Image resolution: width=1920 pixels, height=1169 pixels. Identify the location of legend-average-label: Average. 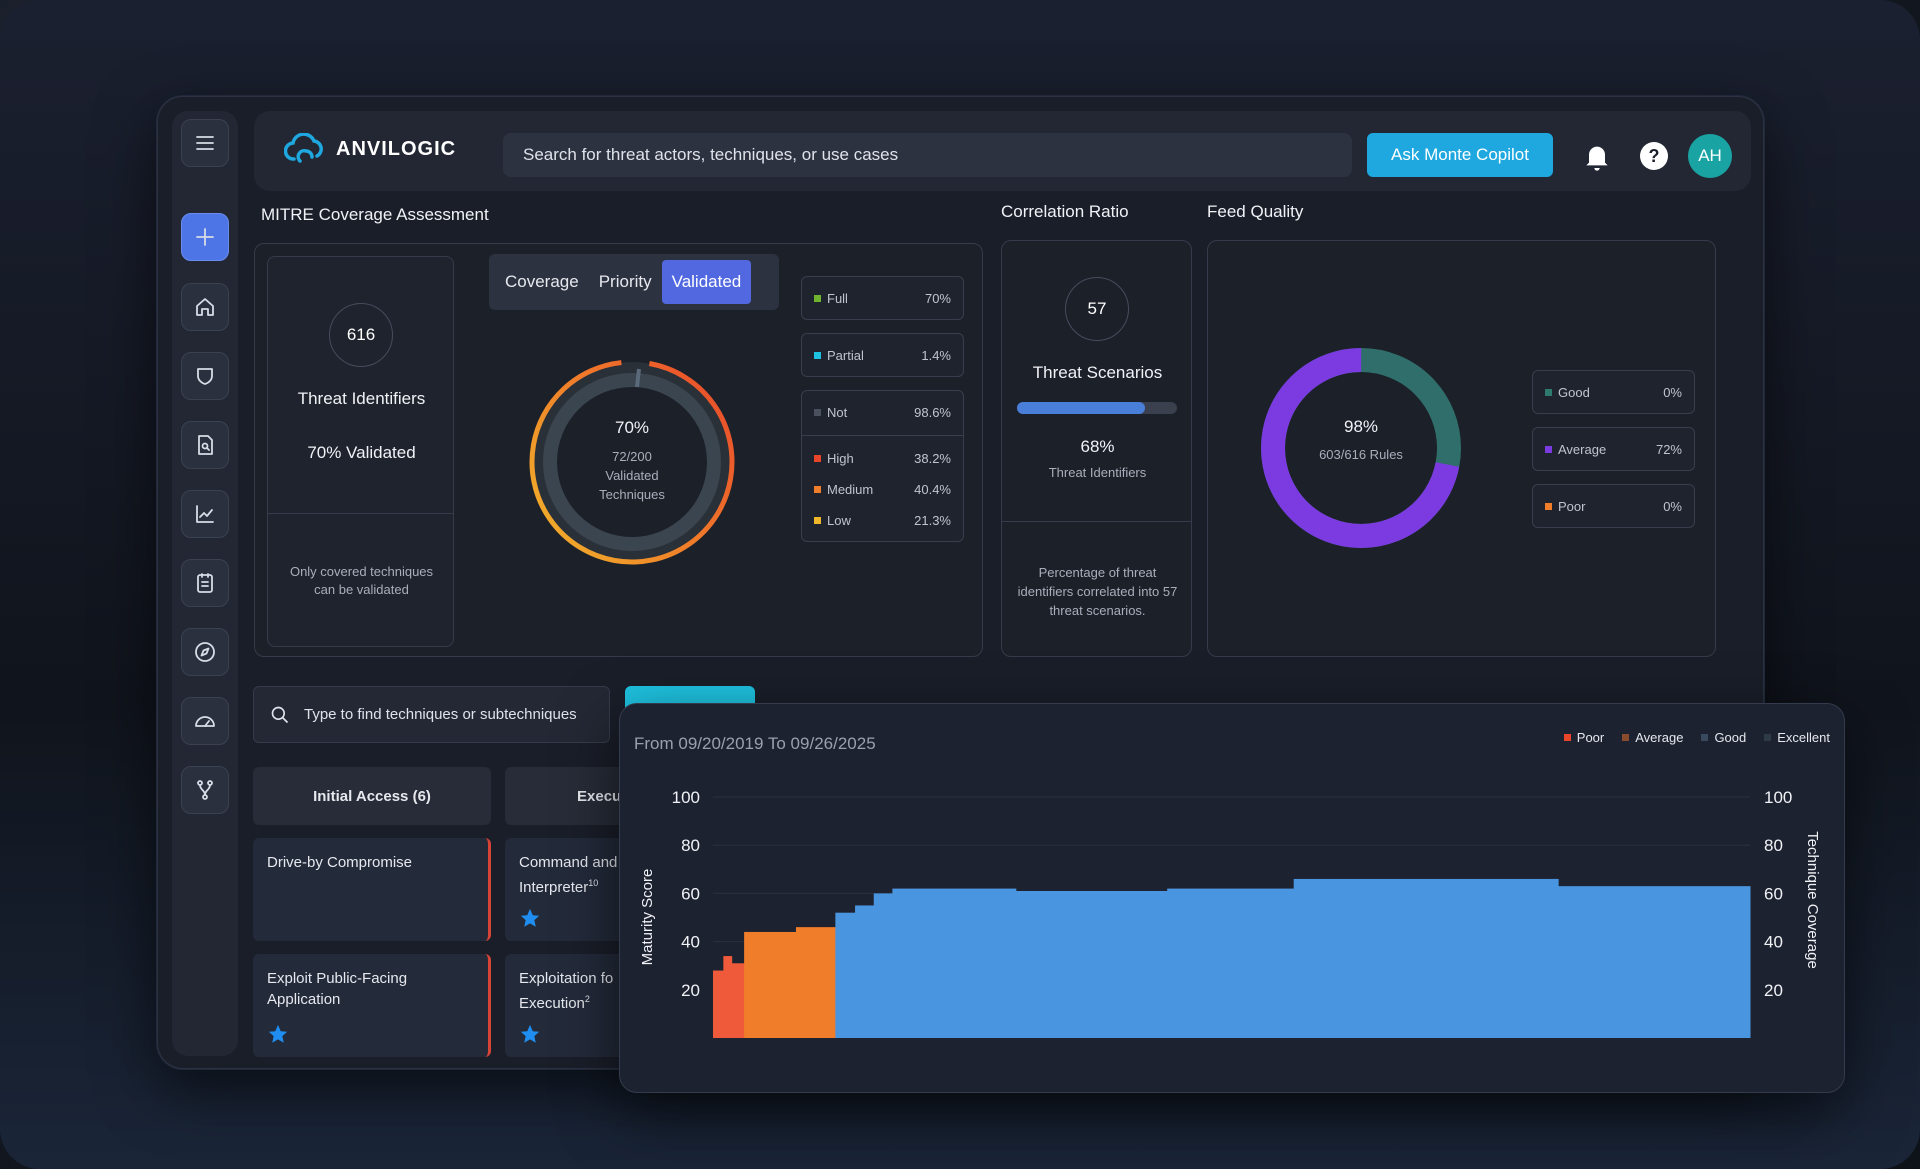
(1659, 737).